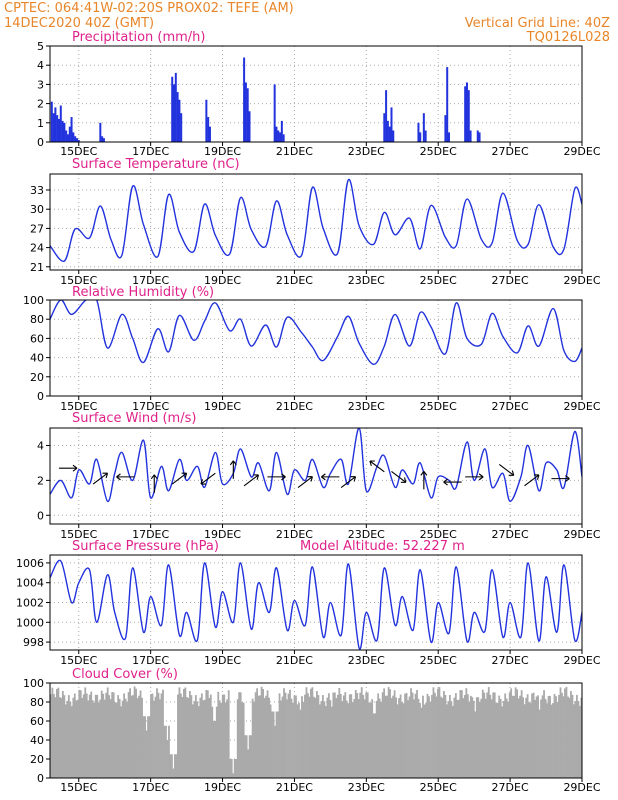 This screenshot has height=800, width=618. I want to click on y-tick-label: 33, so click(37, 190).